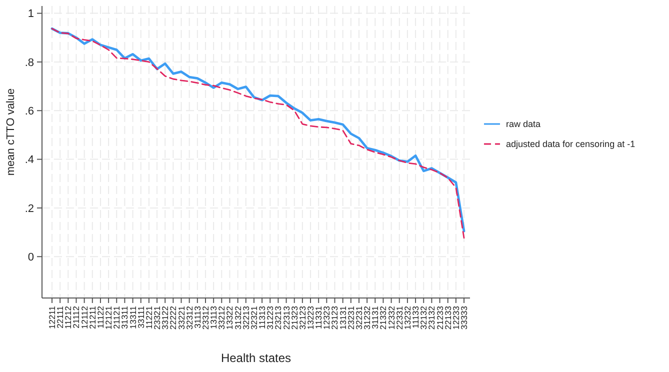 The height and width of the screenshot is (372, 669). What do you see at coordinates (359, 318) in the screenshot?
I see `x-tick-label: 32231` at bounding box center [359, 318].